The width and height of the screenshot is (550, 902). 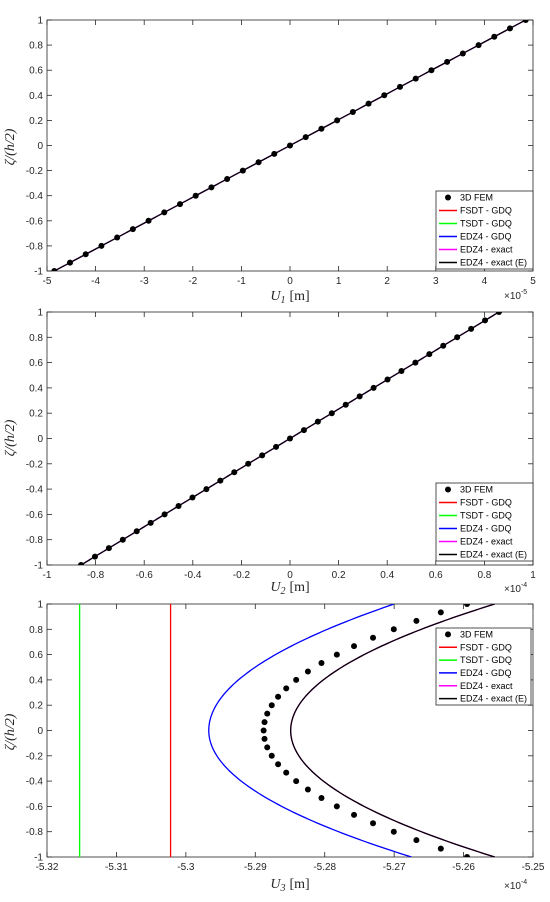 I want to click on panel-u1-xtick-label: 1, so click(x=339, y=281).